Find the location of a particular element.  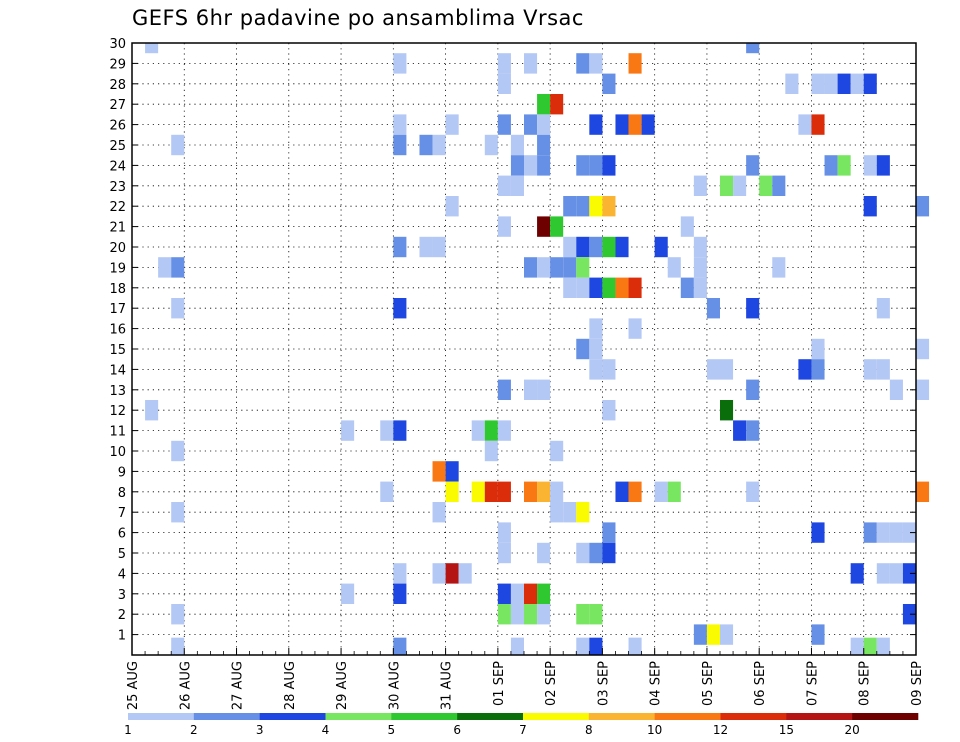

y-tick-label: 15 is located at coordinates (117, 350).